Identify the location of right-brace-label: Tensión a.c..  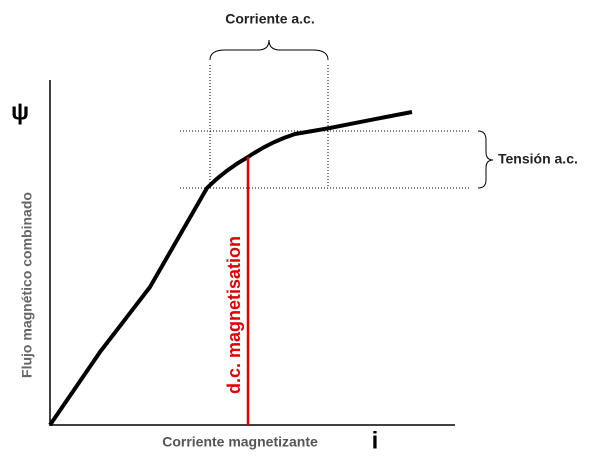
(538, 159).